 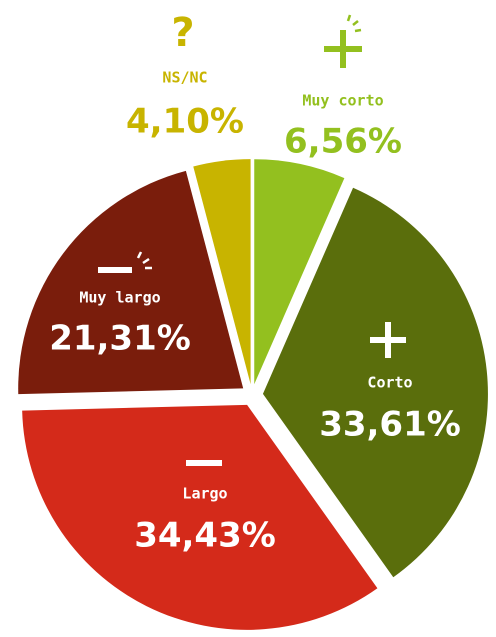 I want to click on slice-name: Corto, so click(x=389, y=383).